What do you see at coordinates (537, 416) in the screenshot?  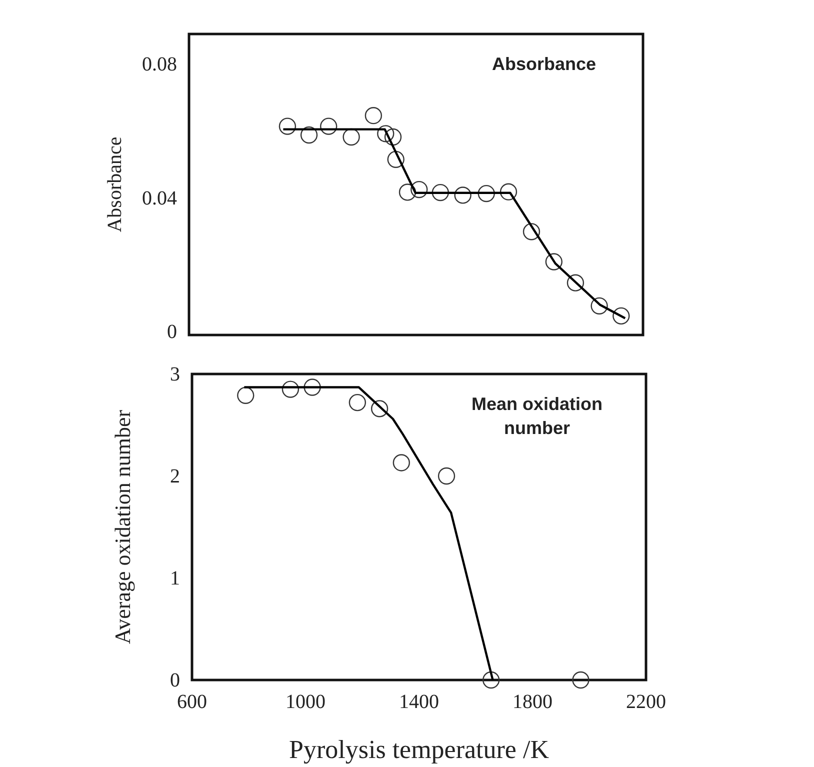 I see `annotation: Mean oxidation number` at bounding box center [537, 416].